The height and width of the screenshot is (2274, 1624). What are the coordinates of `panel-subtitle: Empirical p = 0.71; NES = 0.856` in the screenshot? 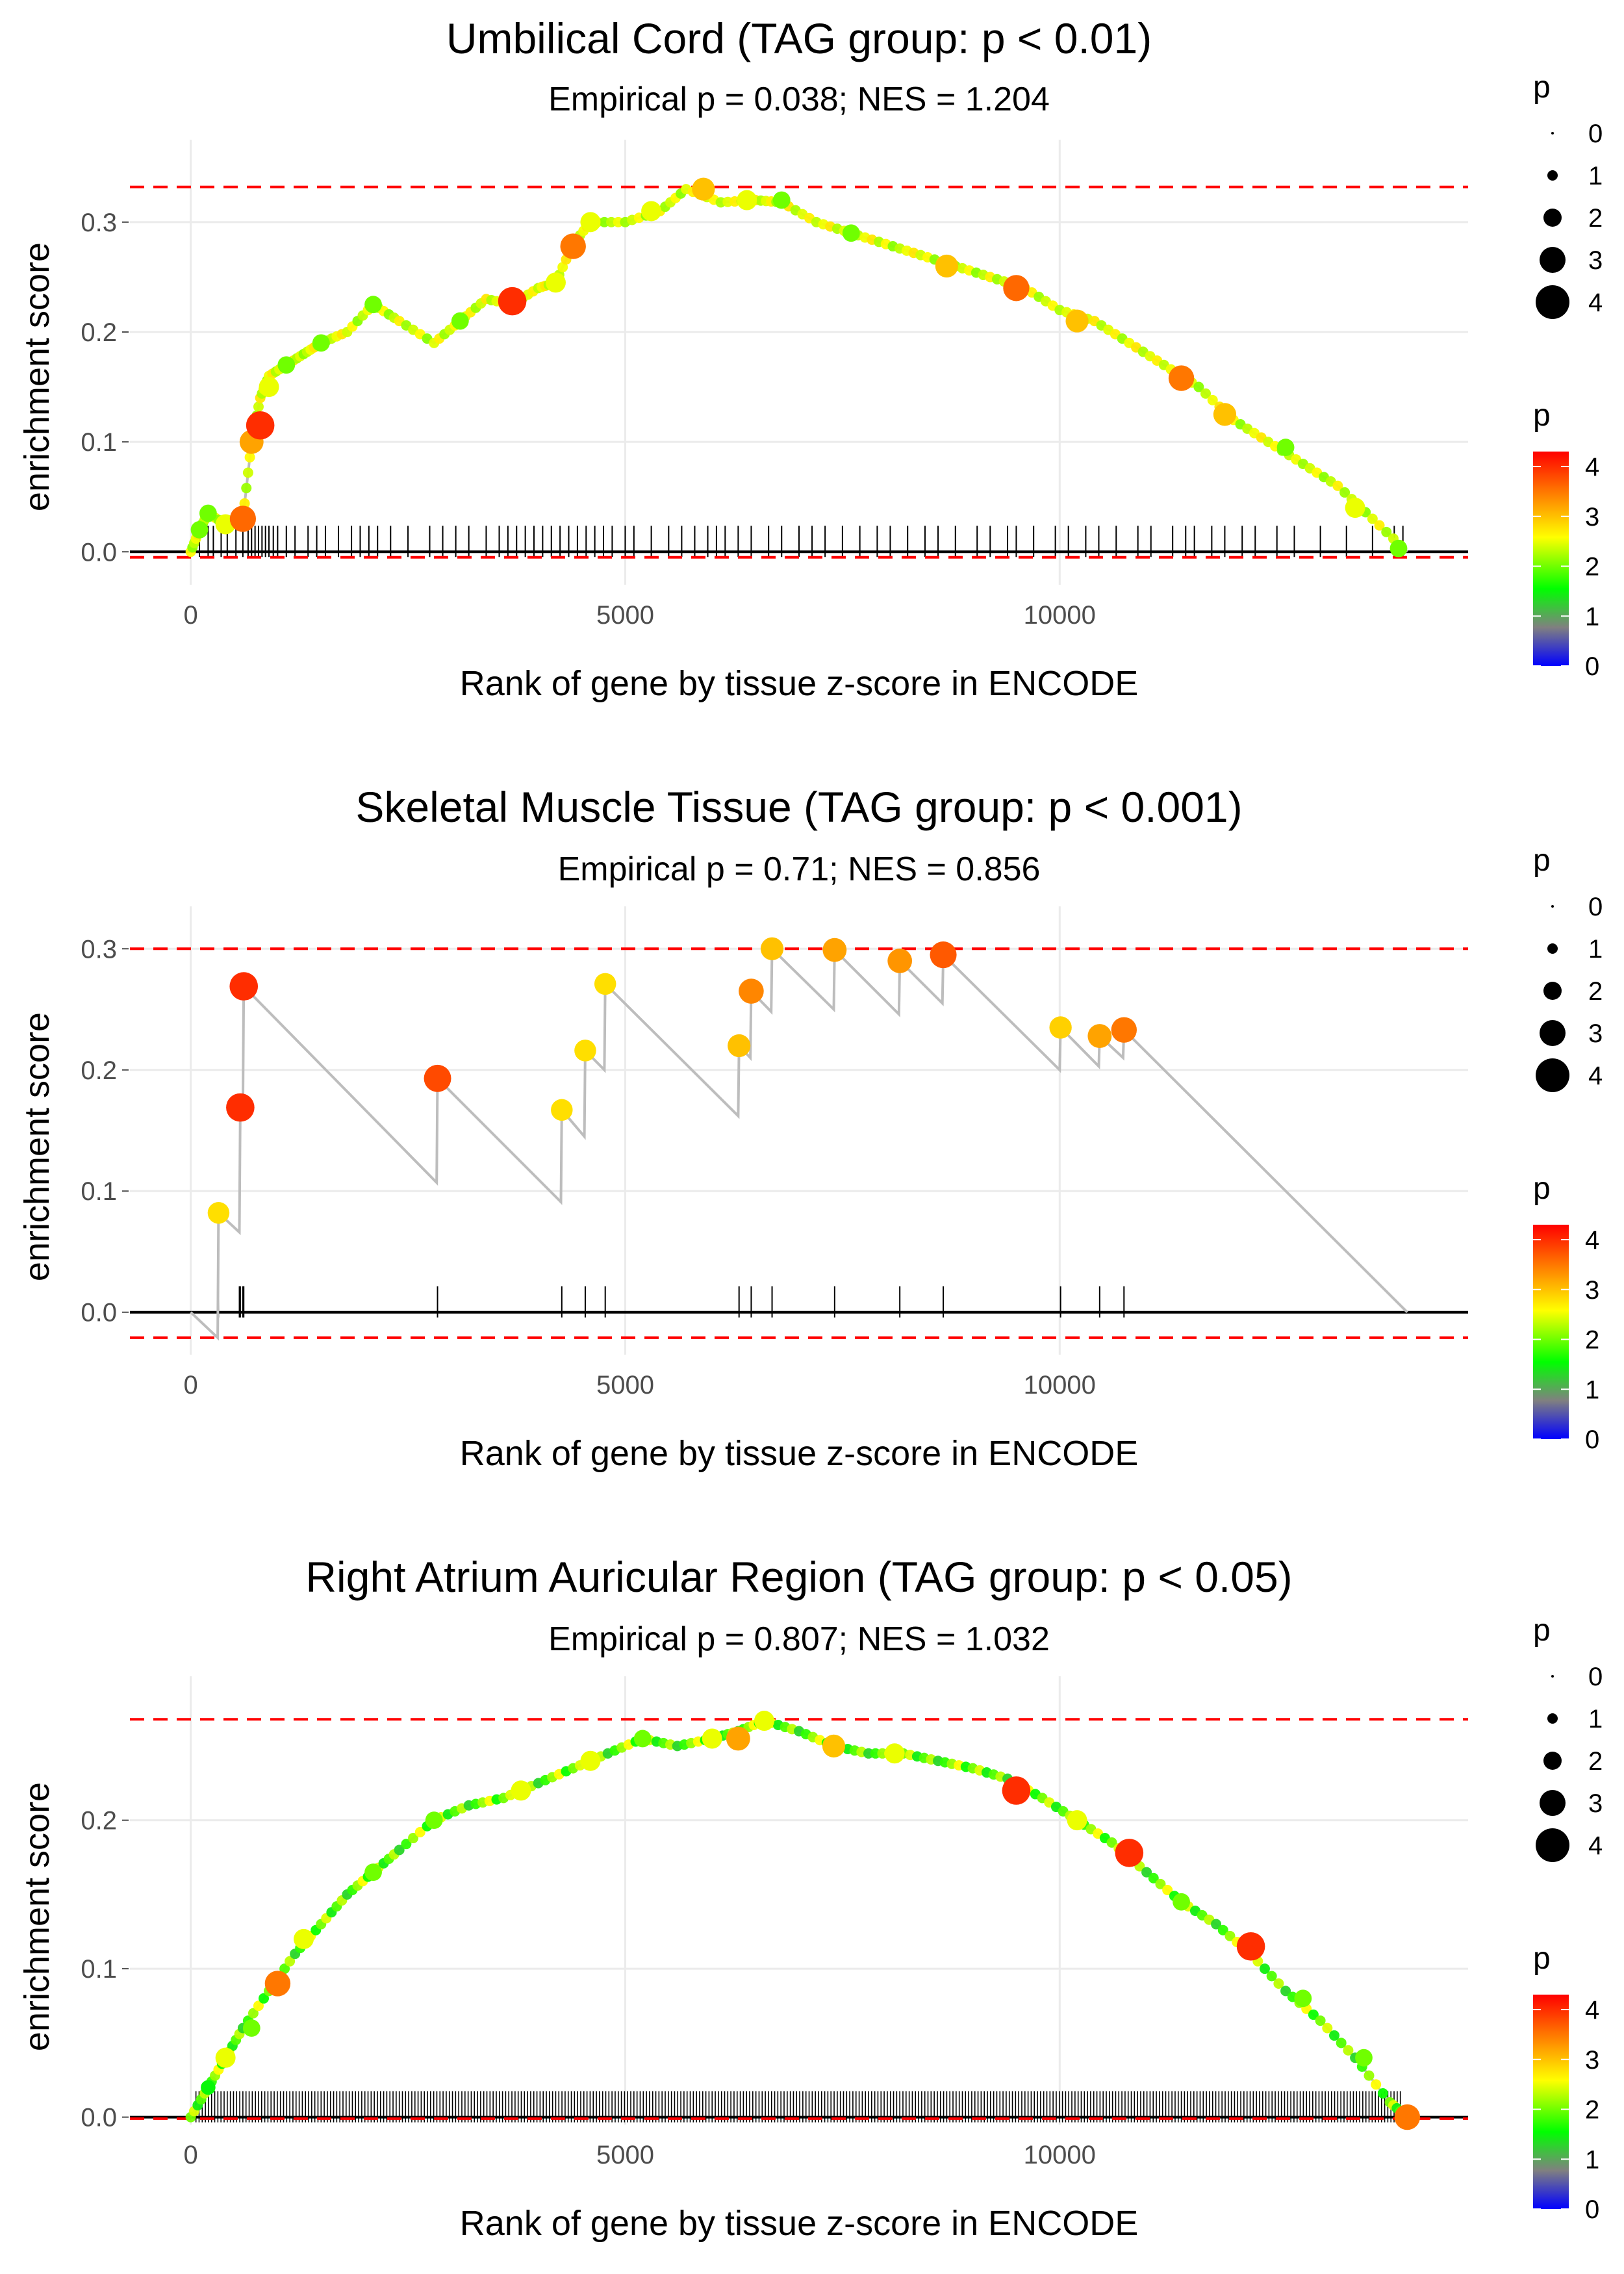 It's located at (799, 869).